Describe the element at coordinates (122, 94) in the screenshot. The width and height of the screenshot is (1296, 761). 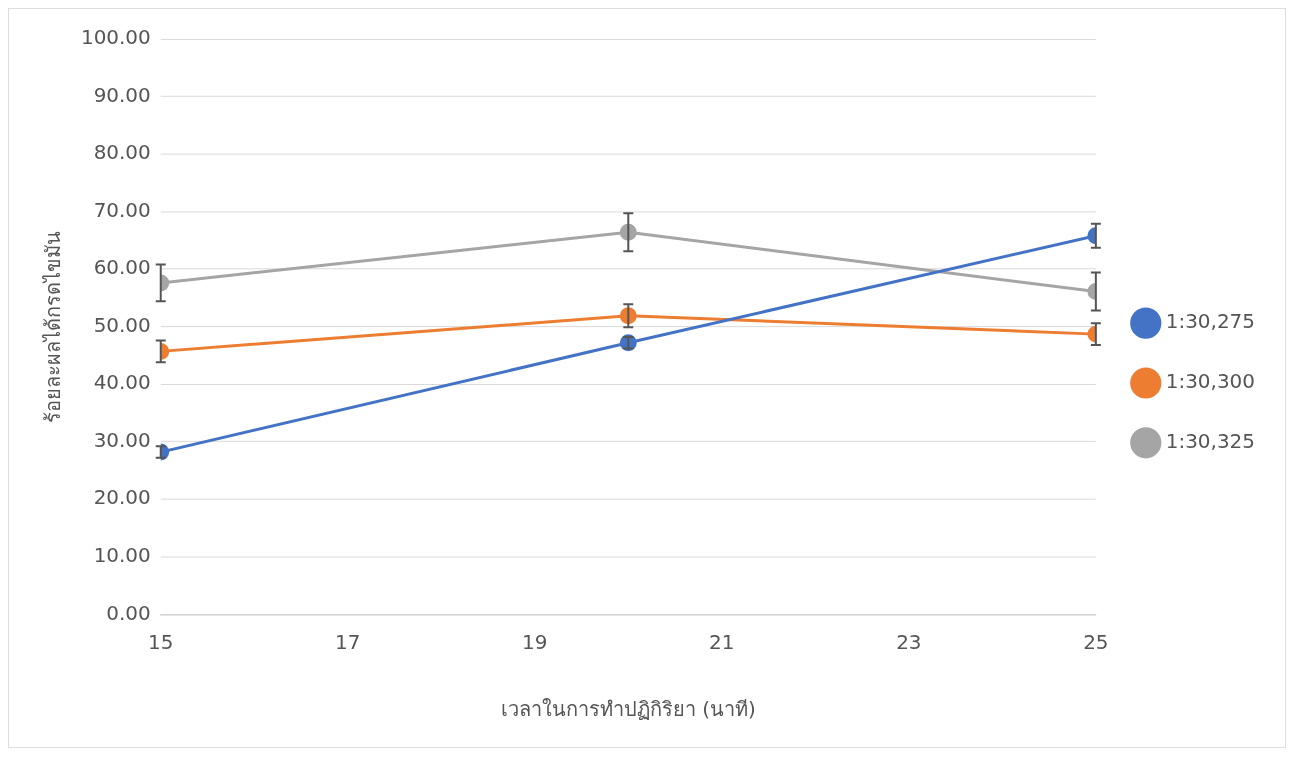
I see `y-tick-label: 90.00` at that location.